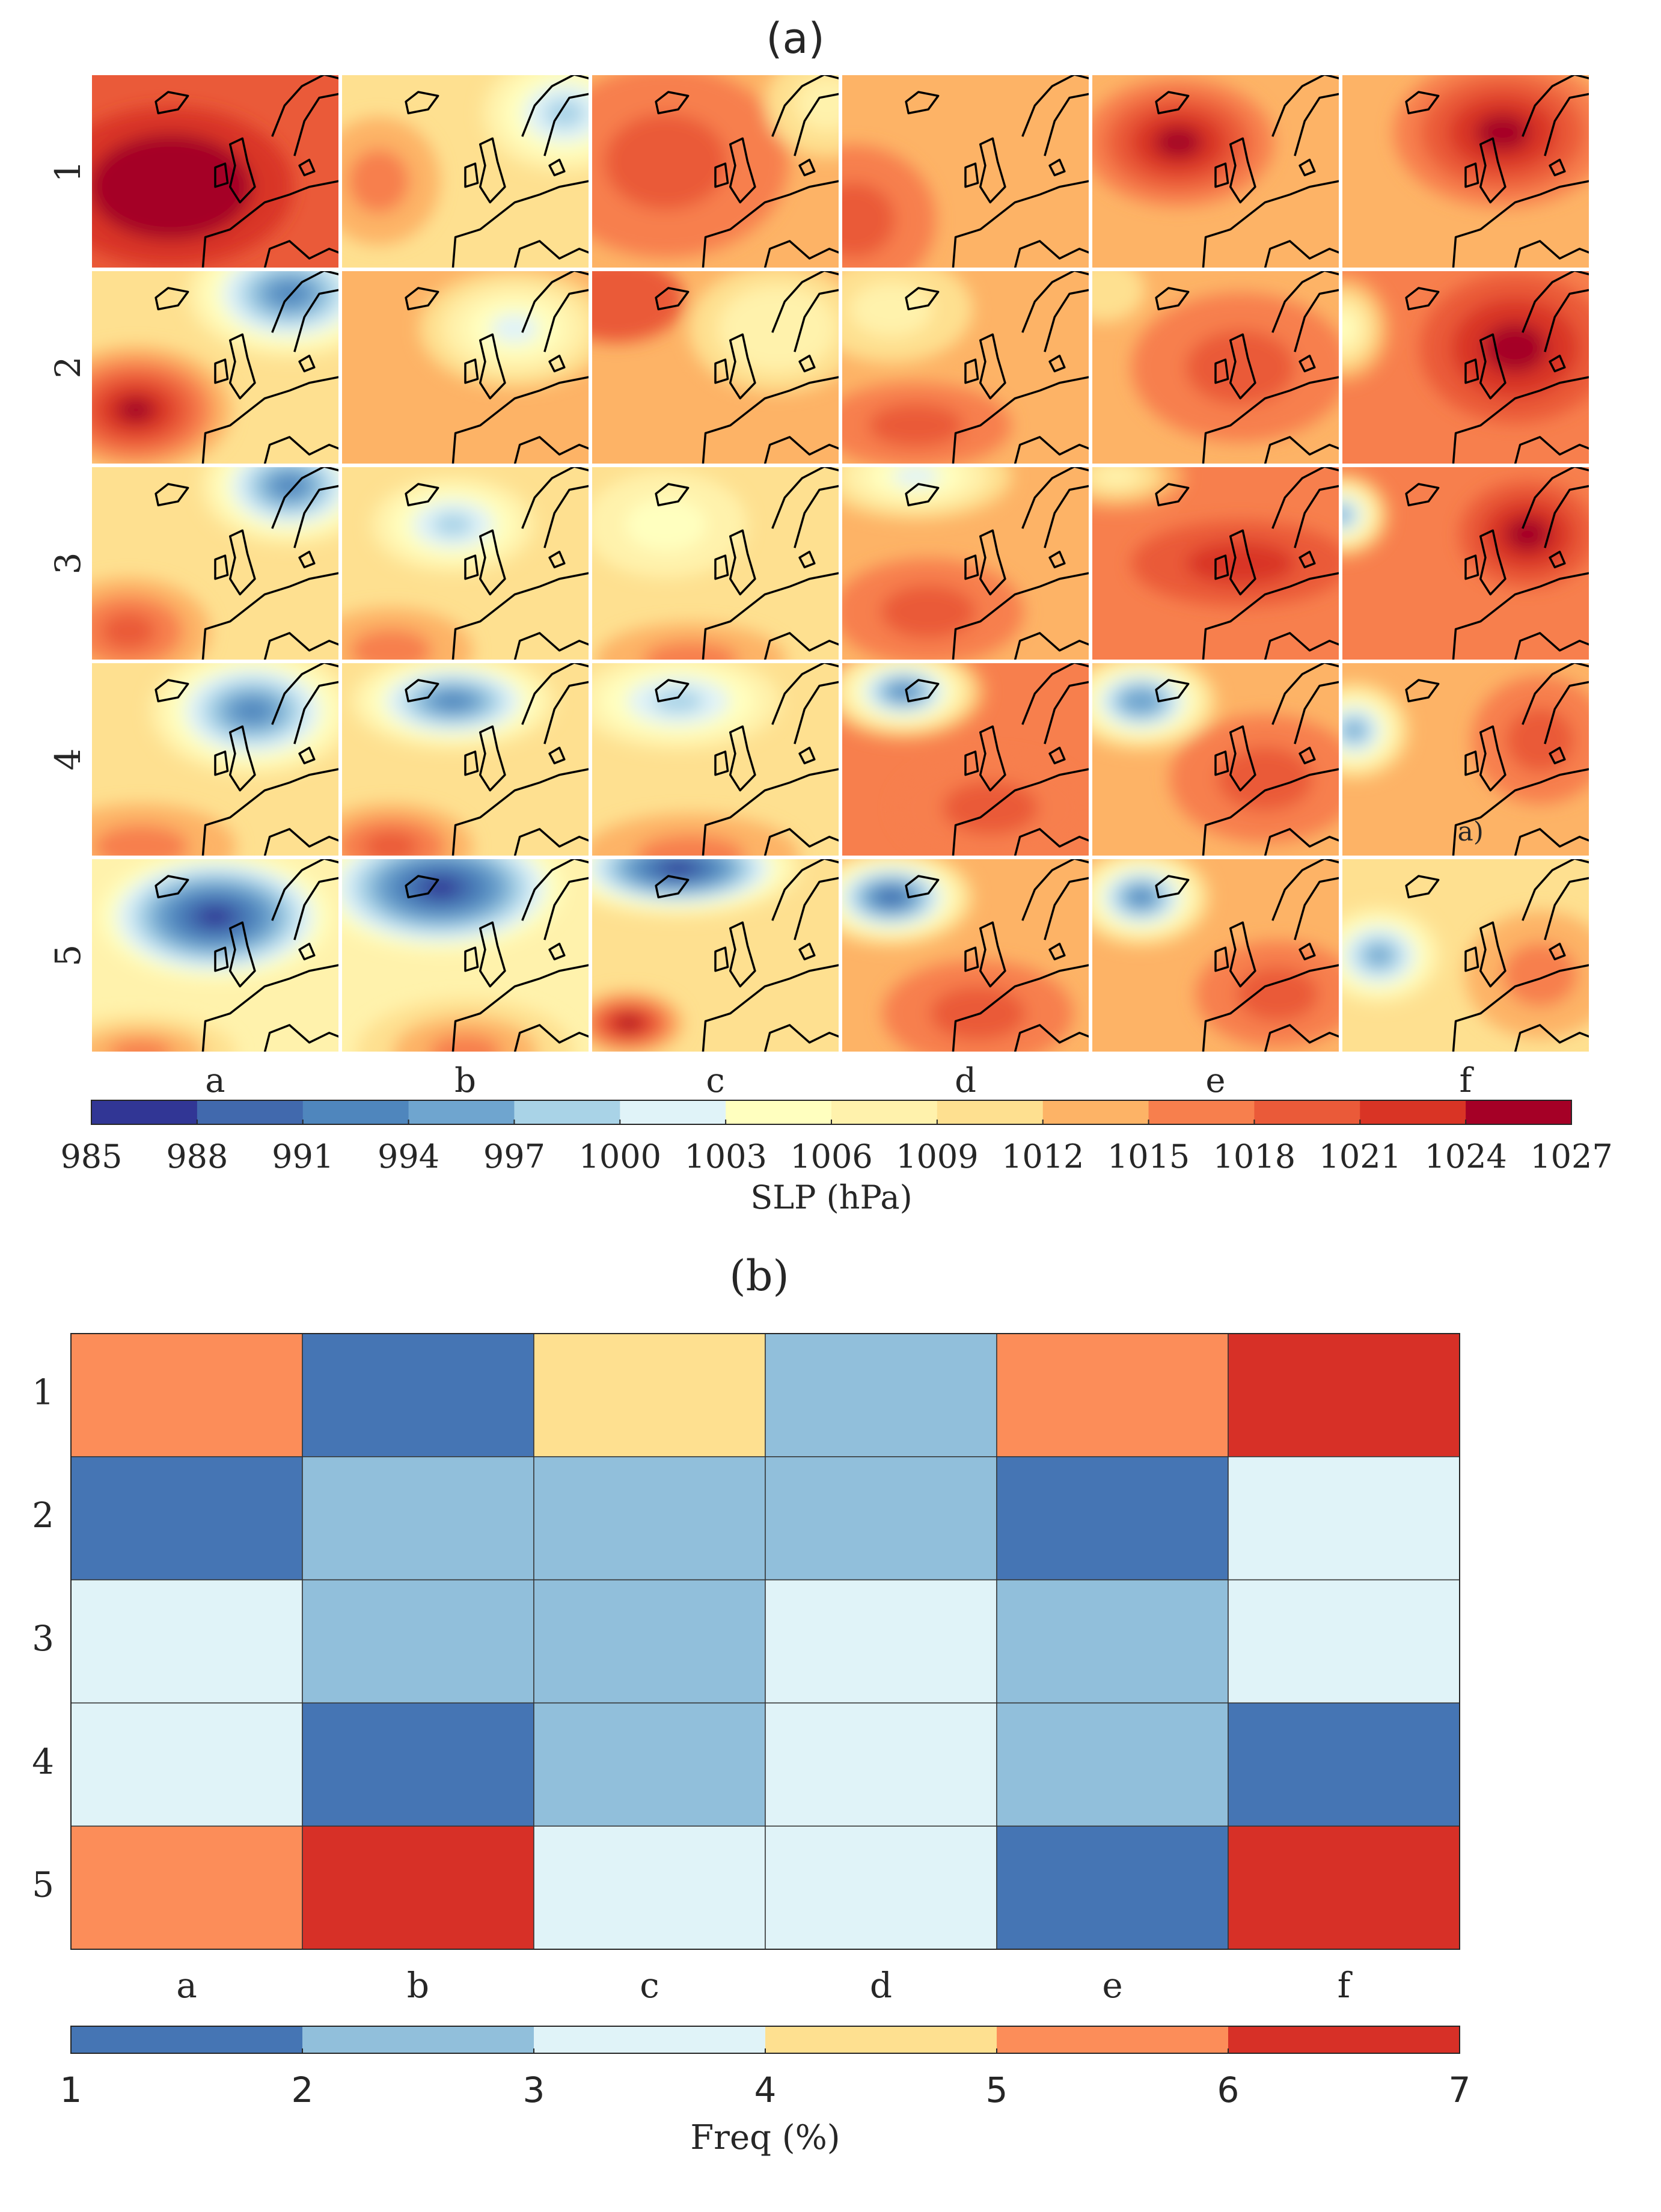 The height and width of the screenshot is (2212, 1661). Describe the element at coordinates (197, 1156) in the screenshot. I see `slp-colorbar-tick-label: 988` at that location.